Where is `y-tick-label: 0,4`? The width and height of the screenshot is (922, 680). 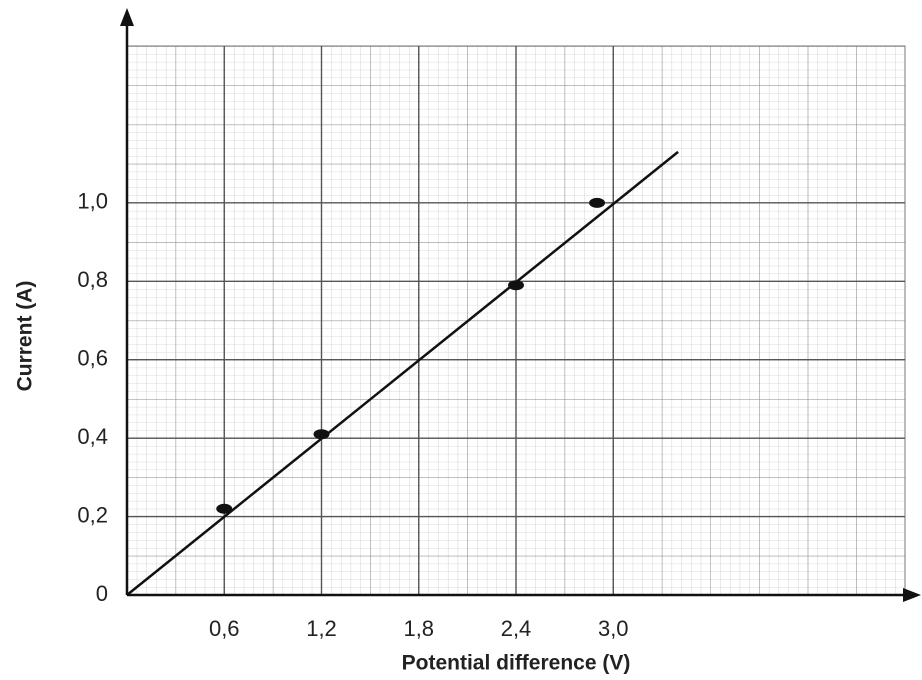 y-tick-label: 0,4 is located at coordinates (92, 436).